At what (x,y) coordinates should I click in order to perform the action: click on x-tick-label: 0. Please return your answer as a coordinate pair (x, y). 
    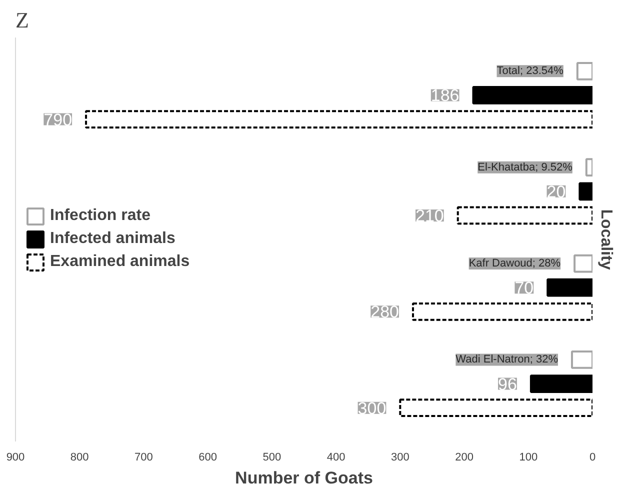
    Looking at the image, I should click on (592, 458).